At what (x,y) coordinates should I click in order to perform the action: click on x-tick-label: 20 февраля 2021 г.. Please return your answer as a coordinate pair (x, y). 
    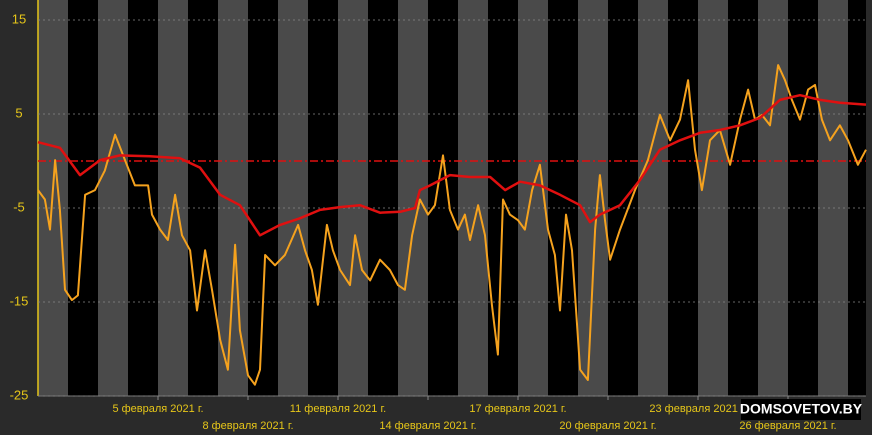
    Looking at the image, I should click on (607, 426).